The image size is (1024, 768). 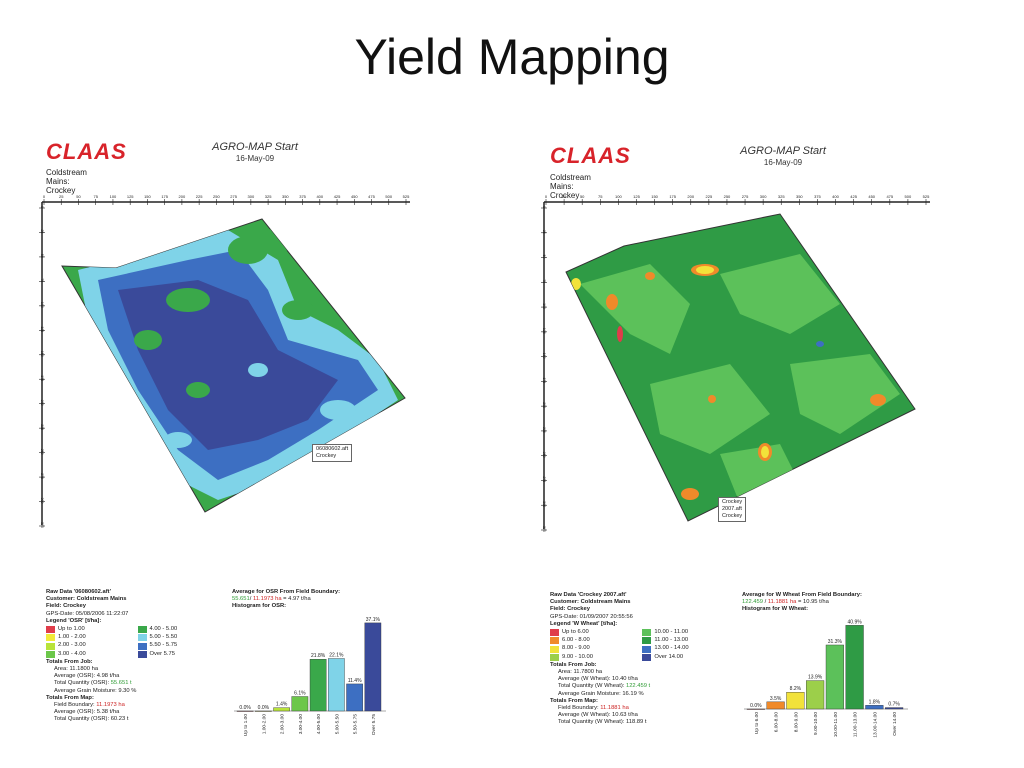 I want to click on histogram-value-label: 31.3%, so click(x=835, y=642).